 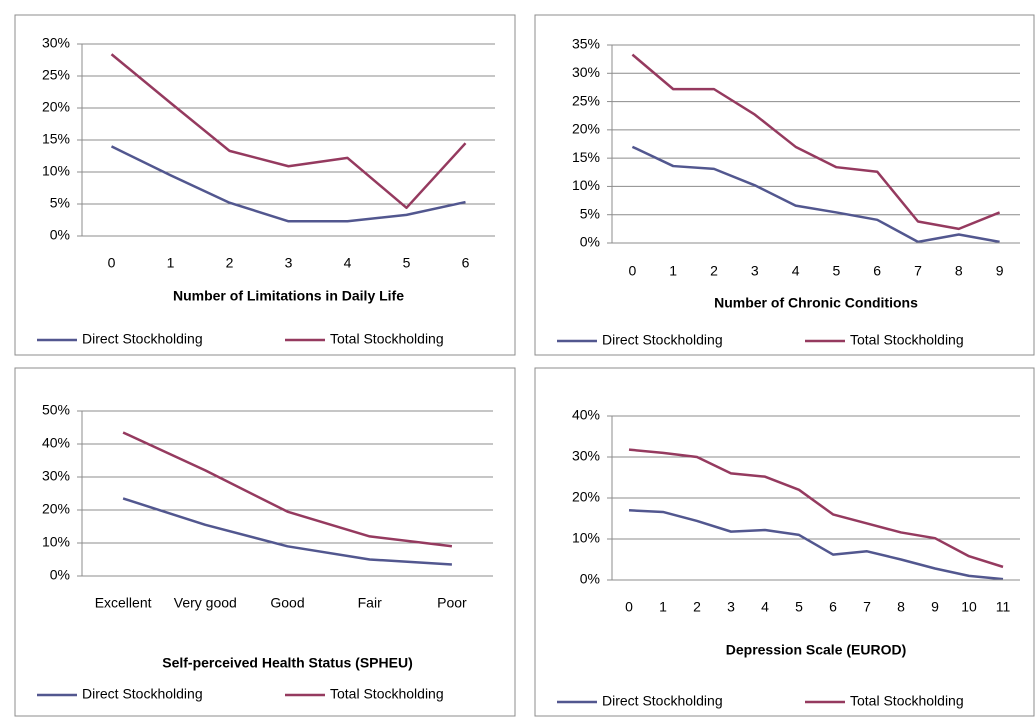 What do you see at coordinates (56, 410) in the screenshot?
I see `y-tick-label: 50%` at bounding box center [56, 410].